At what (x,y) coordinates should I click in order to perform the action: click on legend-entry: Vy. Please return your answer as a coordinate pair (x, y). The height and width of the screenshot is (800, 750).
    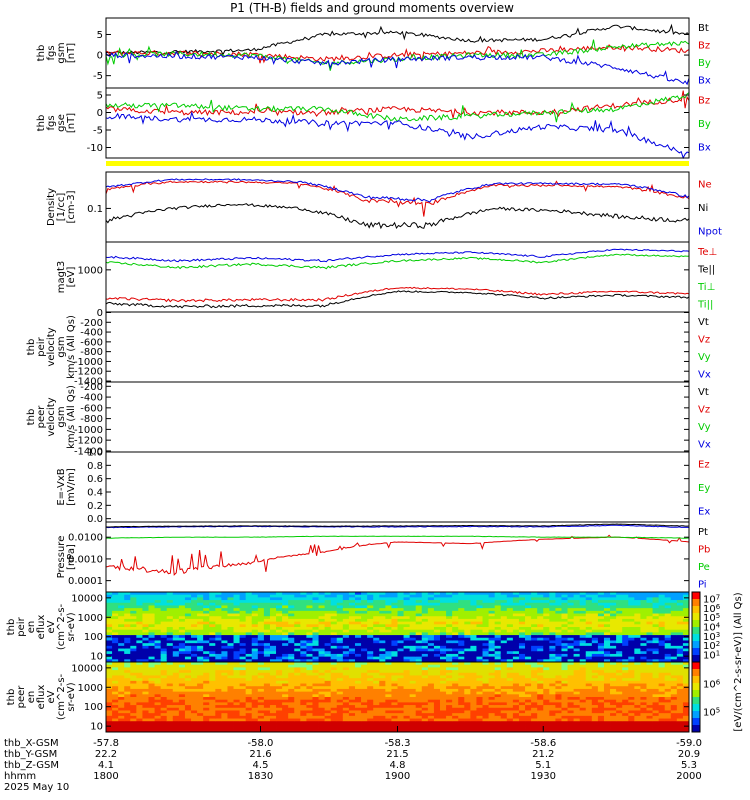
    Looking at the image, I should click on (704, 427).